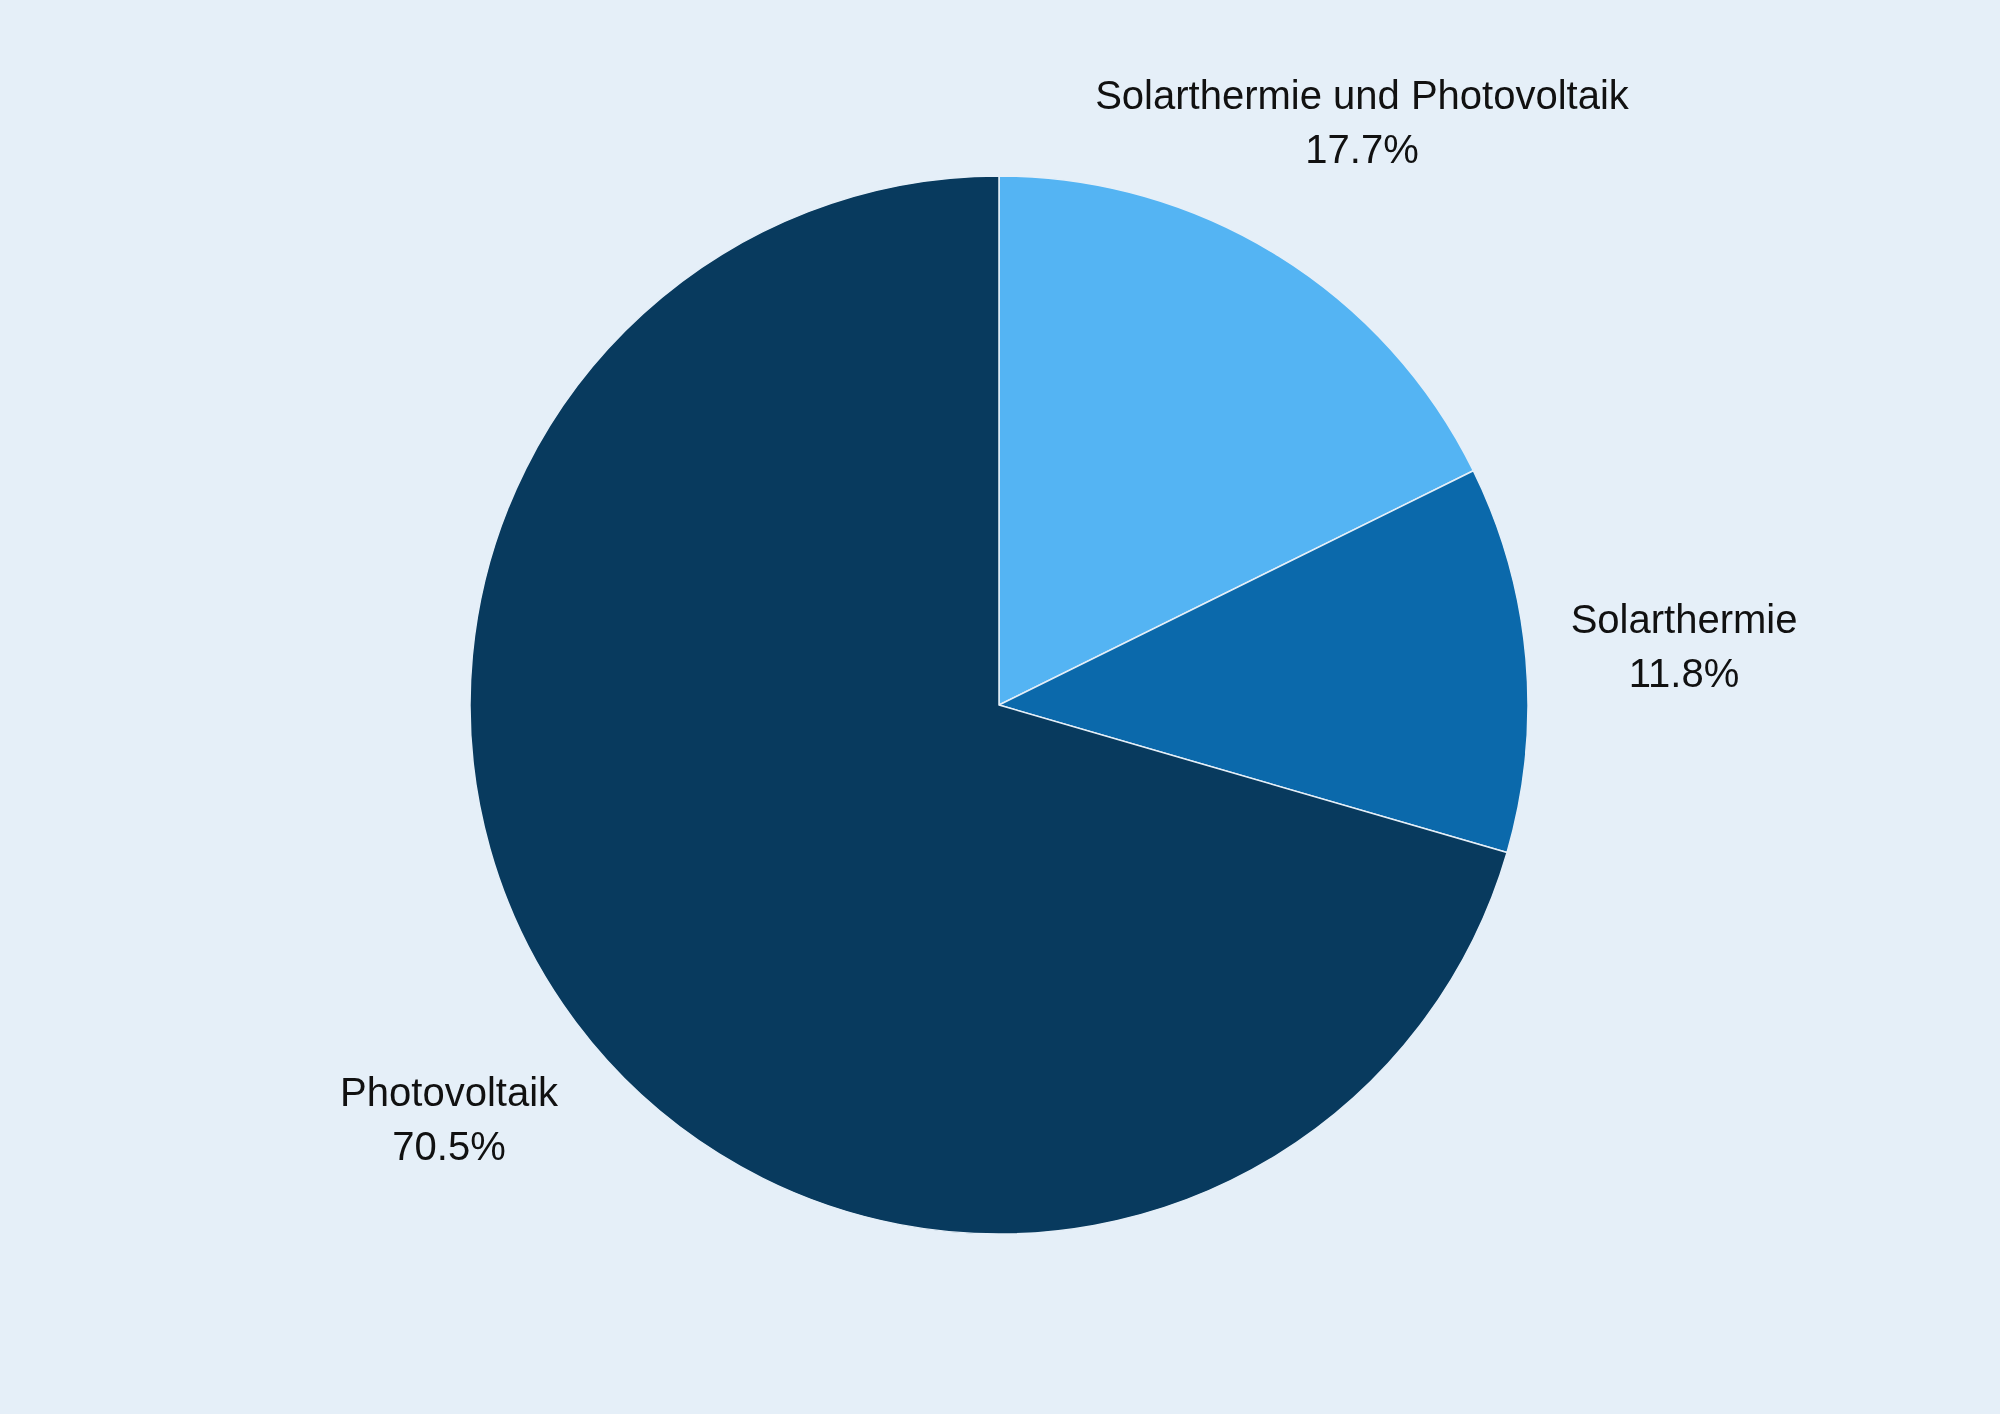  I want to click on data-label: 17.7%, so click(1362, 148).